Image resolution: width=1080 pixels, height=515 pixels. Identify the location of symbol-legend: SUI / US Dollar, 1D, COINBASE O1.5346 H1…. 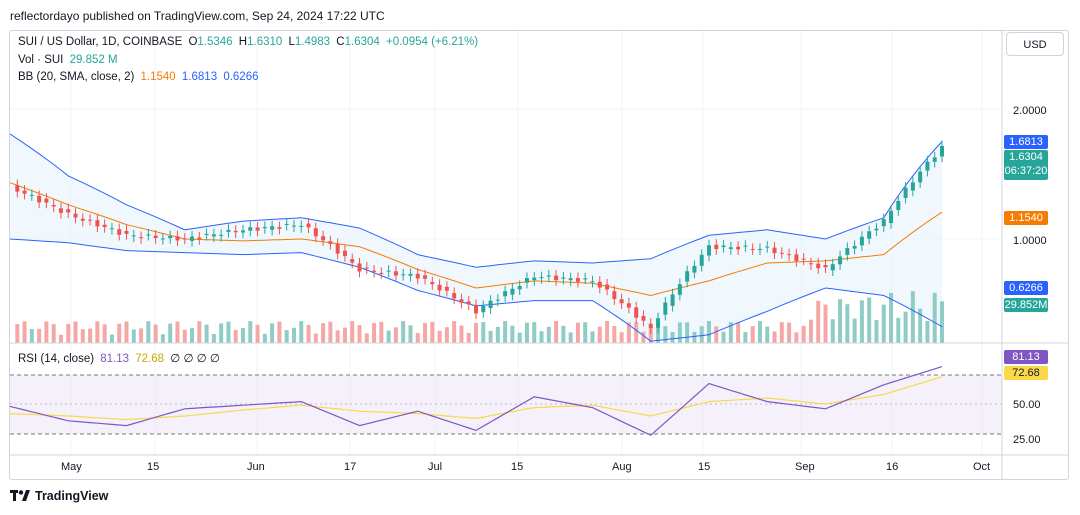
(249, 42).